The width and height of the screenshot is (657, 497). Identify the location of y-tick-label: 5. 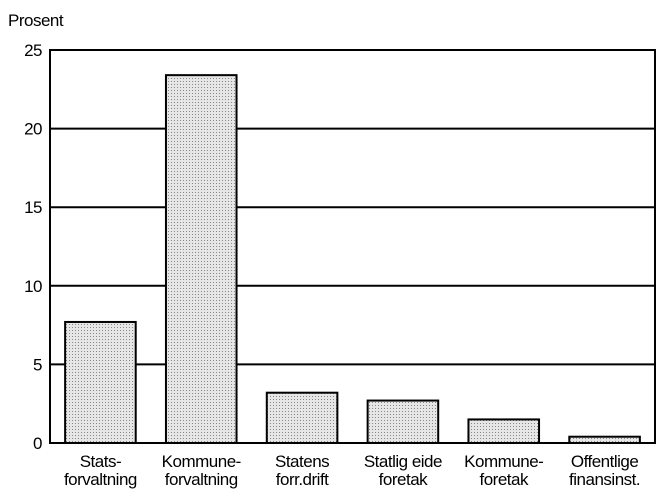
(37, 364).